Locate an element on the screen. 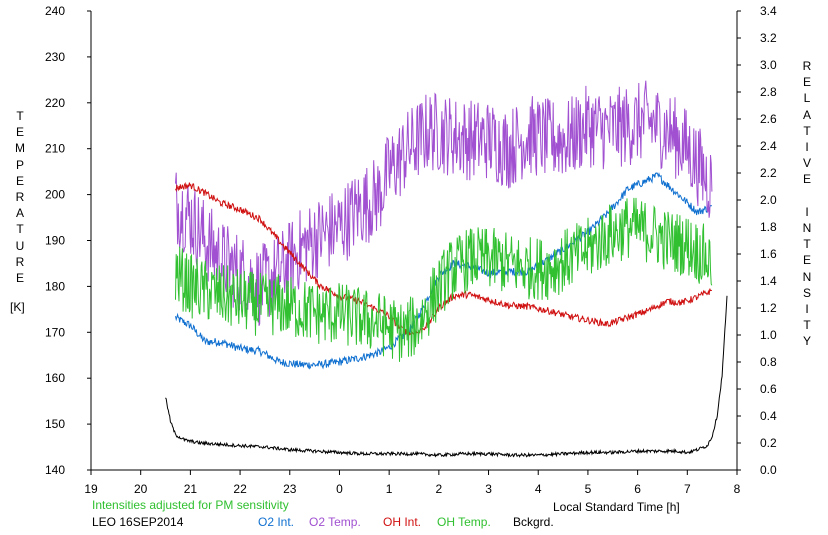 This screenshot has width=828, height=535. legend-oh-temp: OH Temp. is located at coordinates (464, 522).